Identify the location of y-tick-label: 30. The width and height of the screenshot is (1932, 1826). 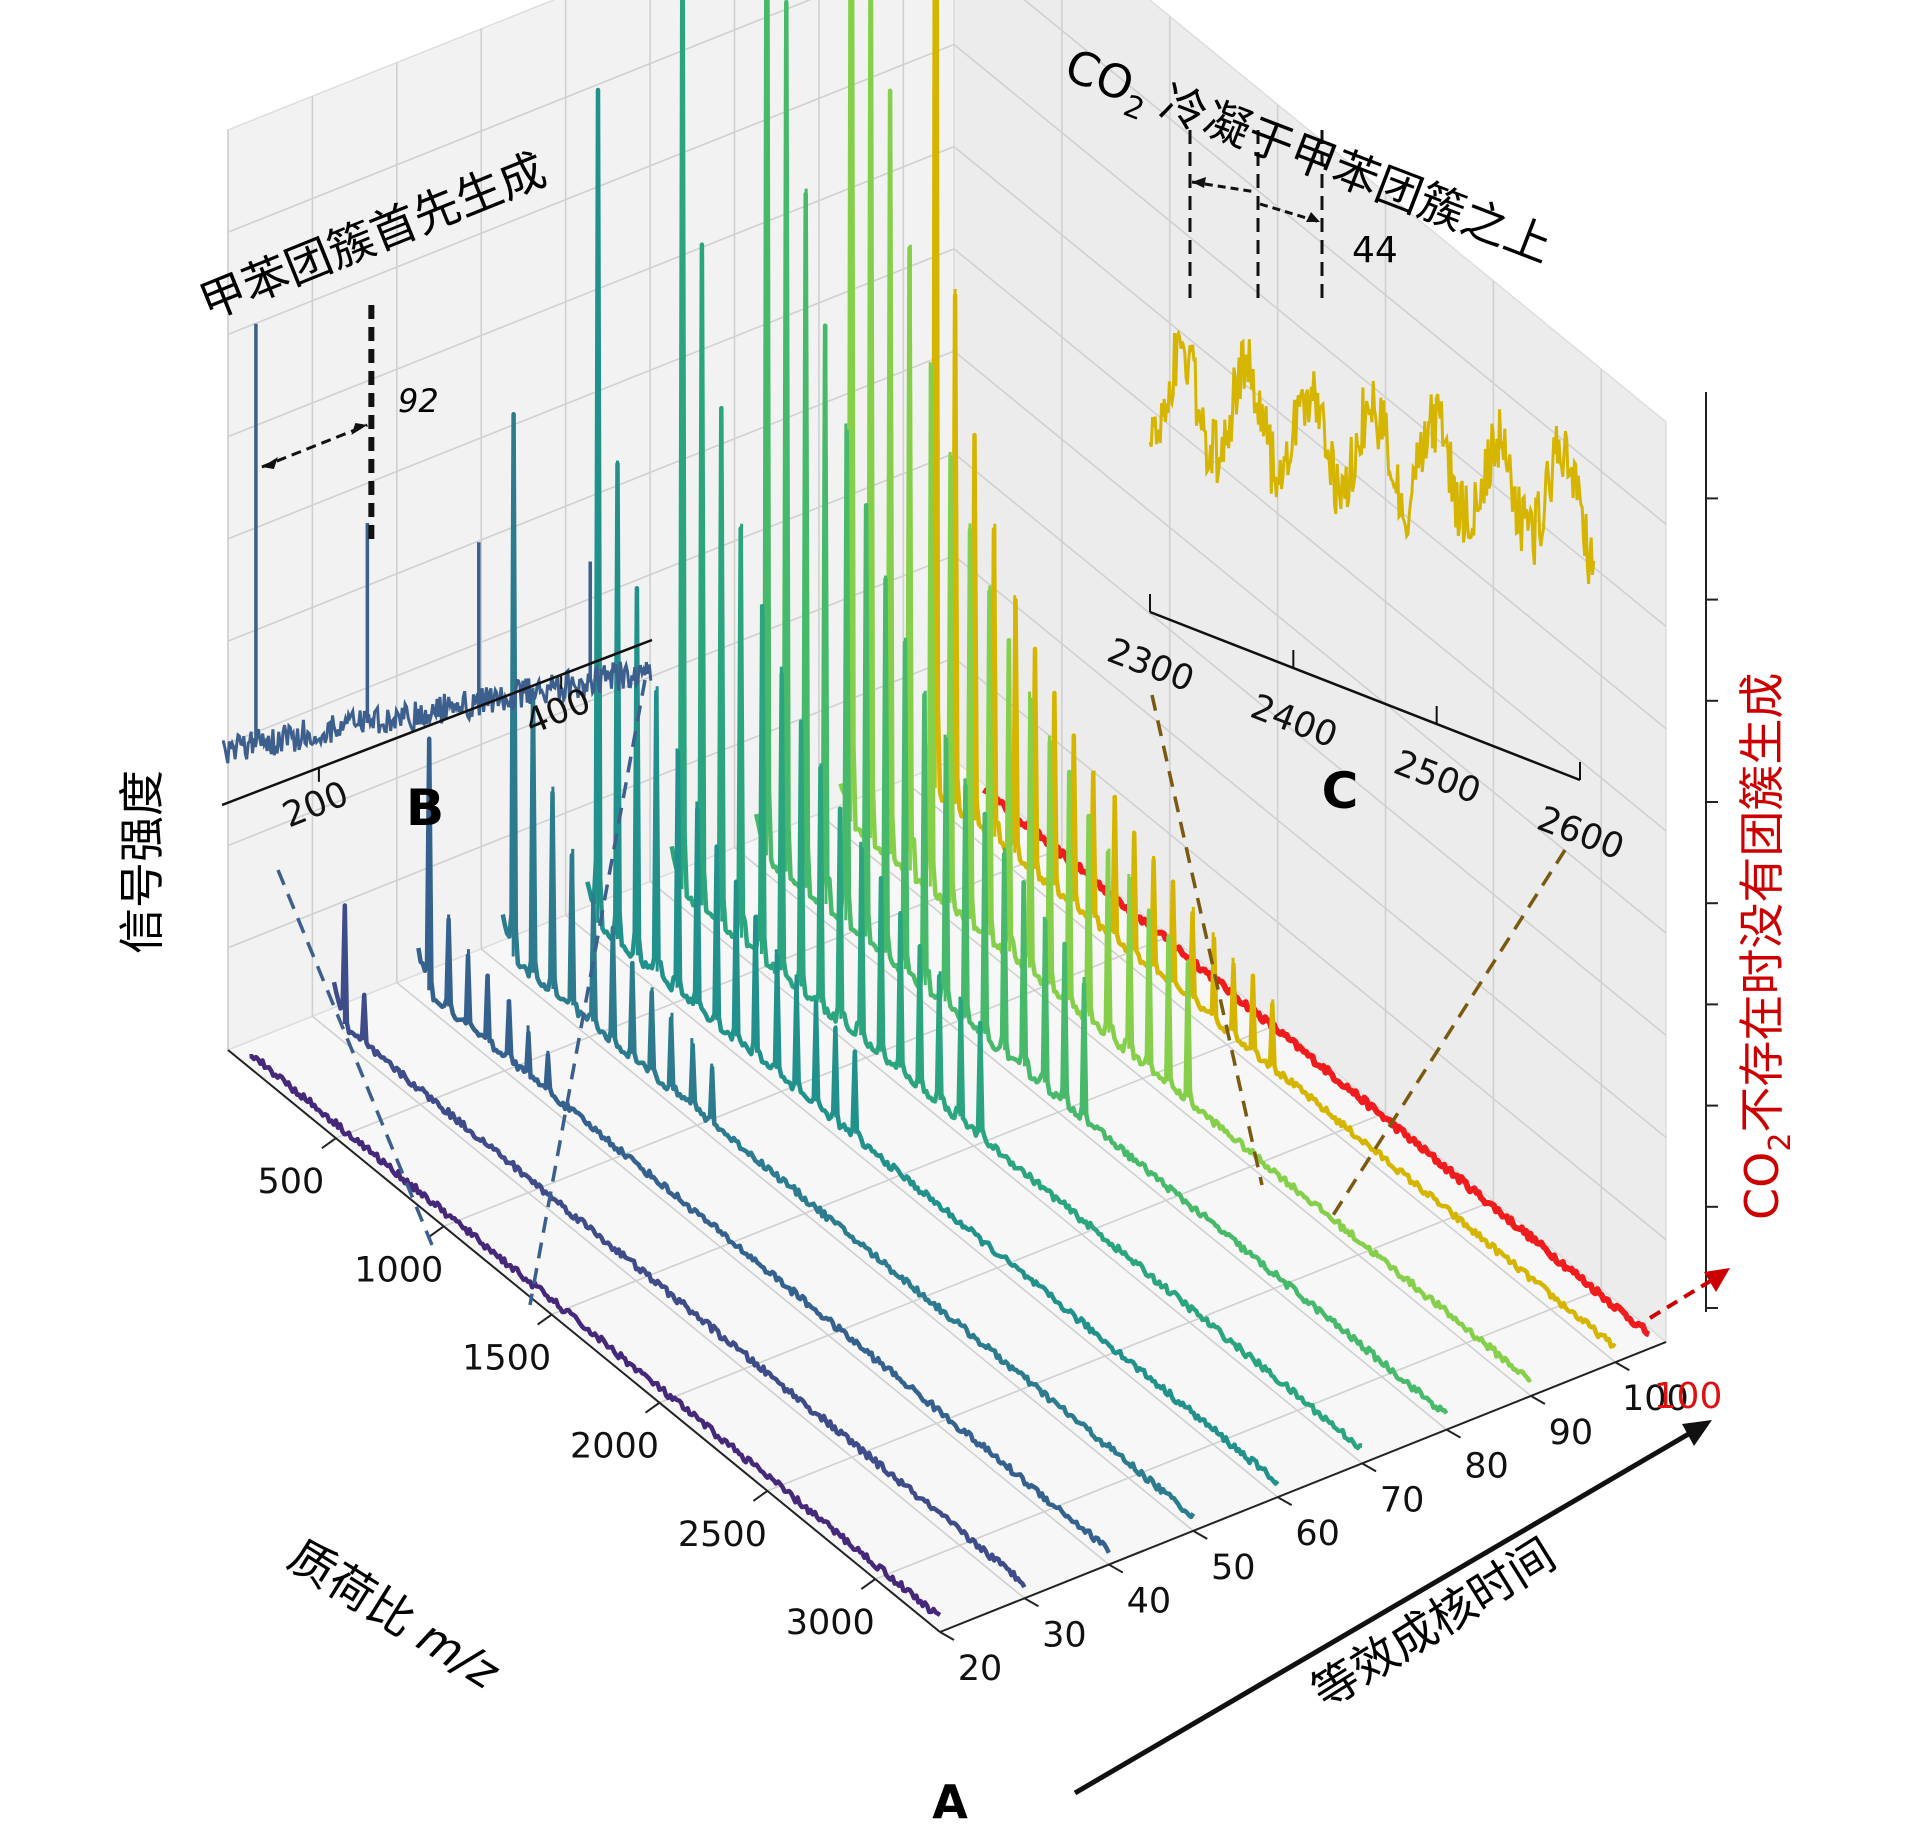
(1064, 1635).